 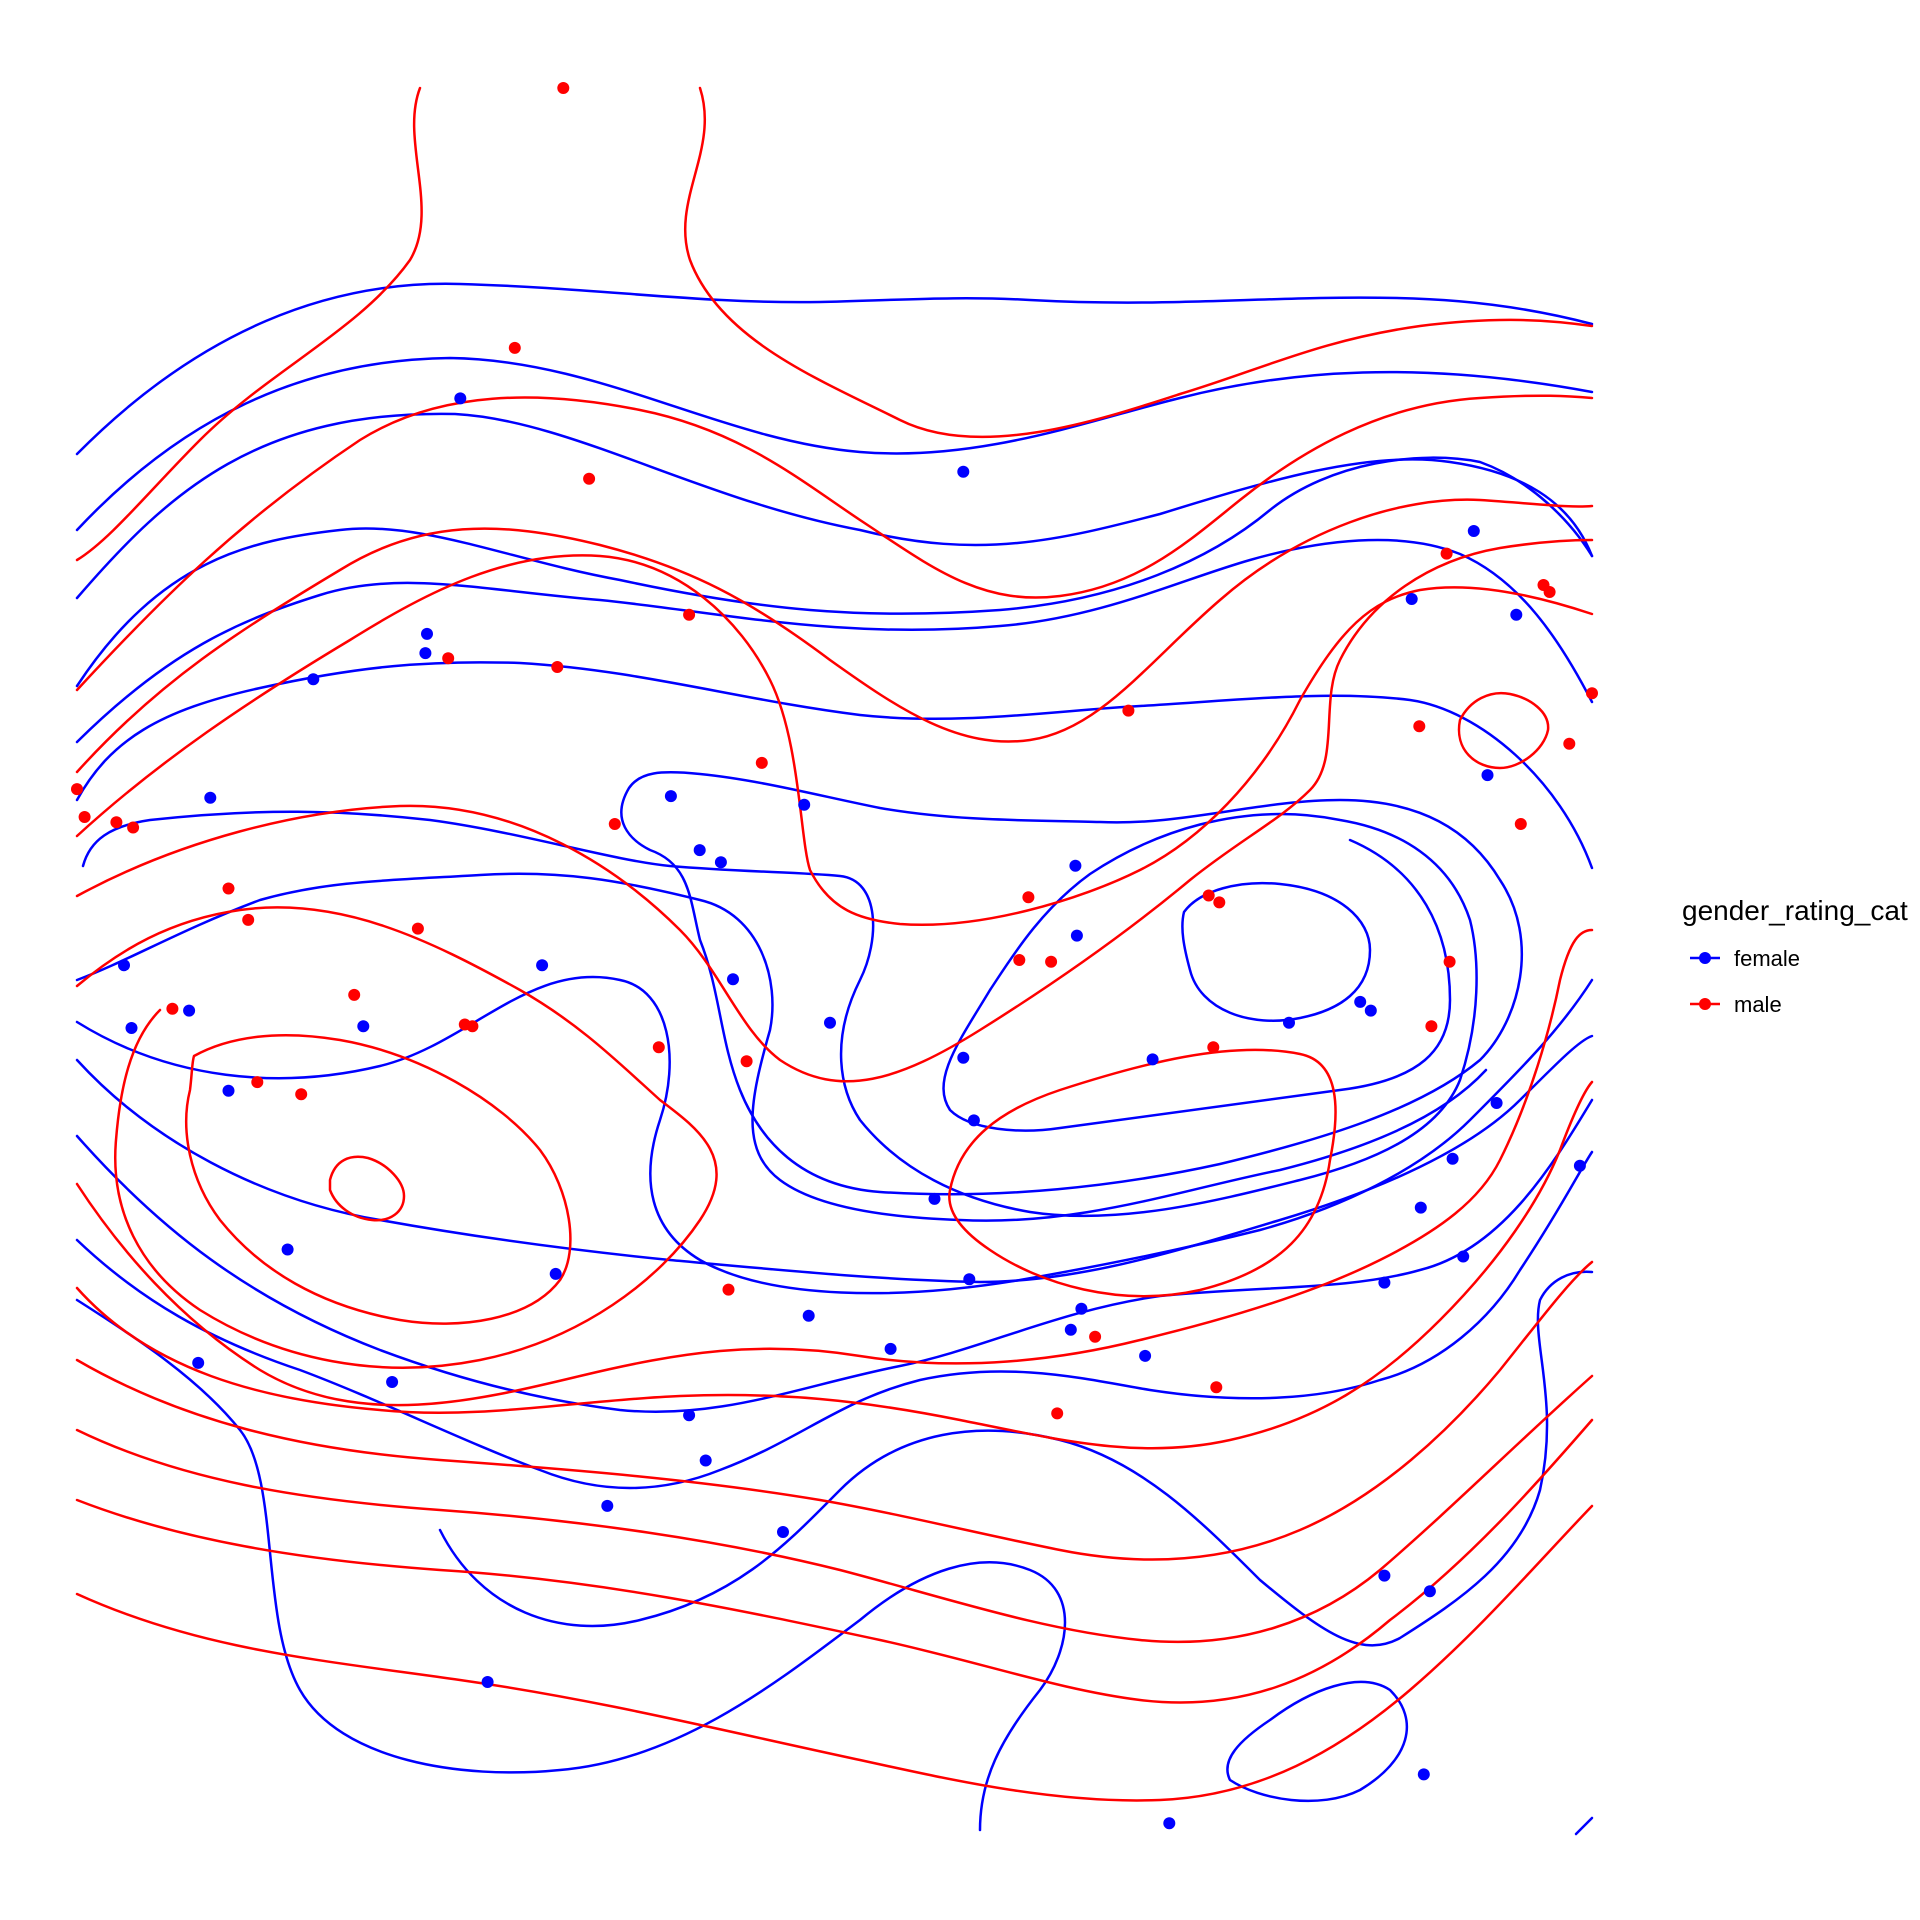 I want to click on legend-title: gender_rating_cat, so click(x=1795, y=910).